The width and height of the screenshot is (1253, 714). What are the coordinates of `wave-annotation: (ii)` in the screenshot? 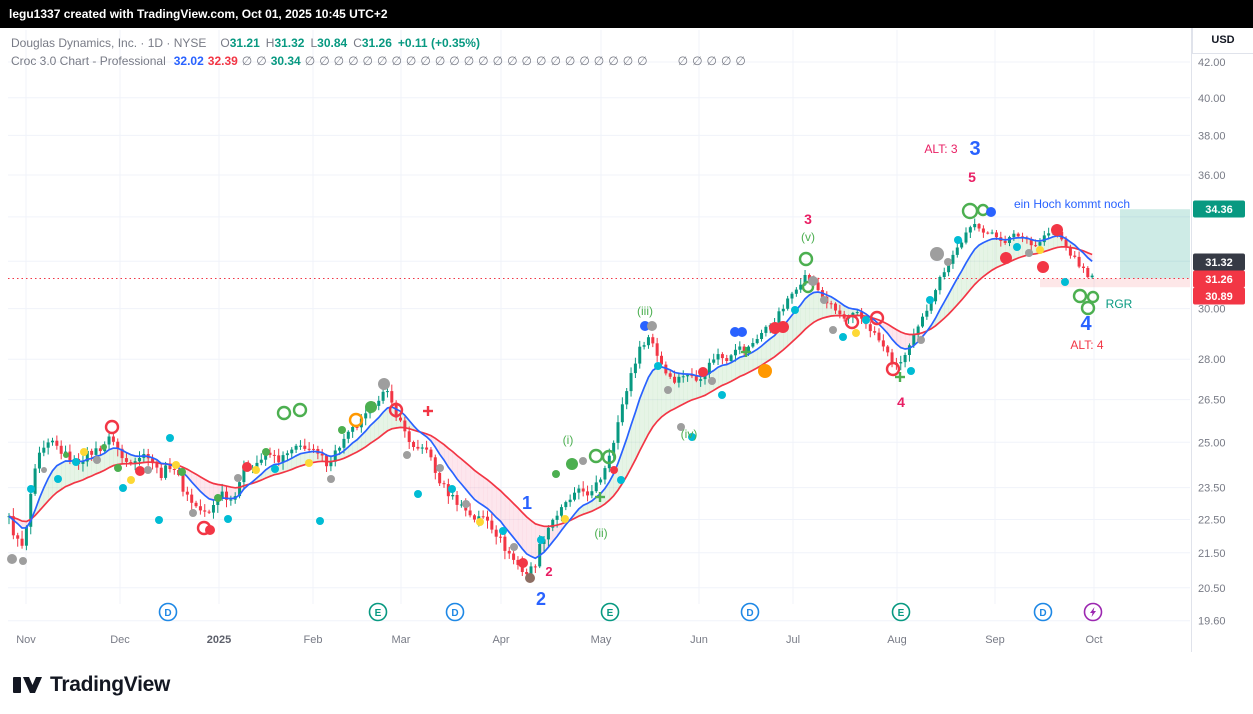 It's located at (600, 533).